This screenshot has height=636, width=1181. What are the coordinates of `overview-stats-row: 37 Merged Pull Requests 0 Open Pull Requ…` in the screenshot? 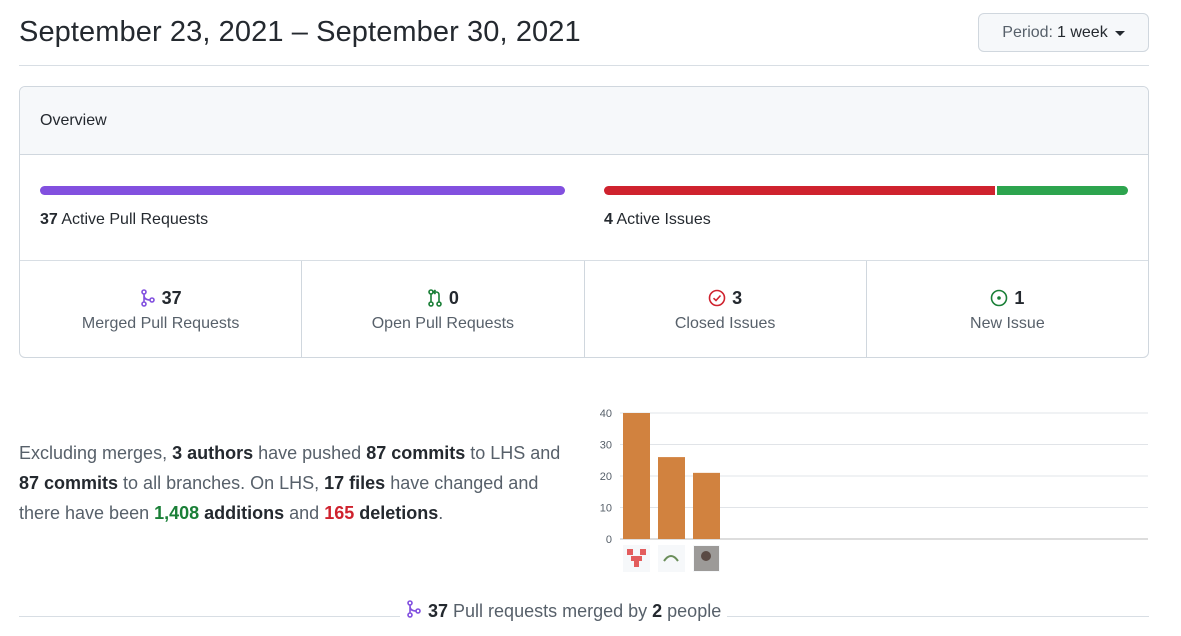 It's located at (584, 309).